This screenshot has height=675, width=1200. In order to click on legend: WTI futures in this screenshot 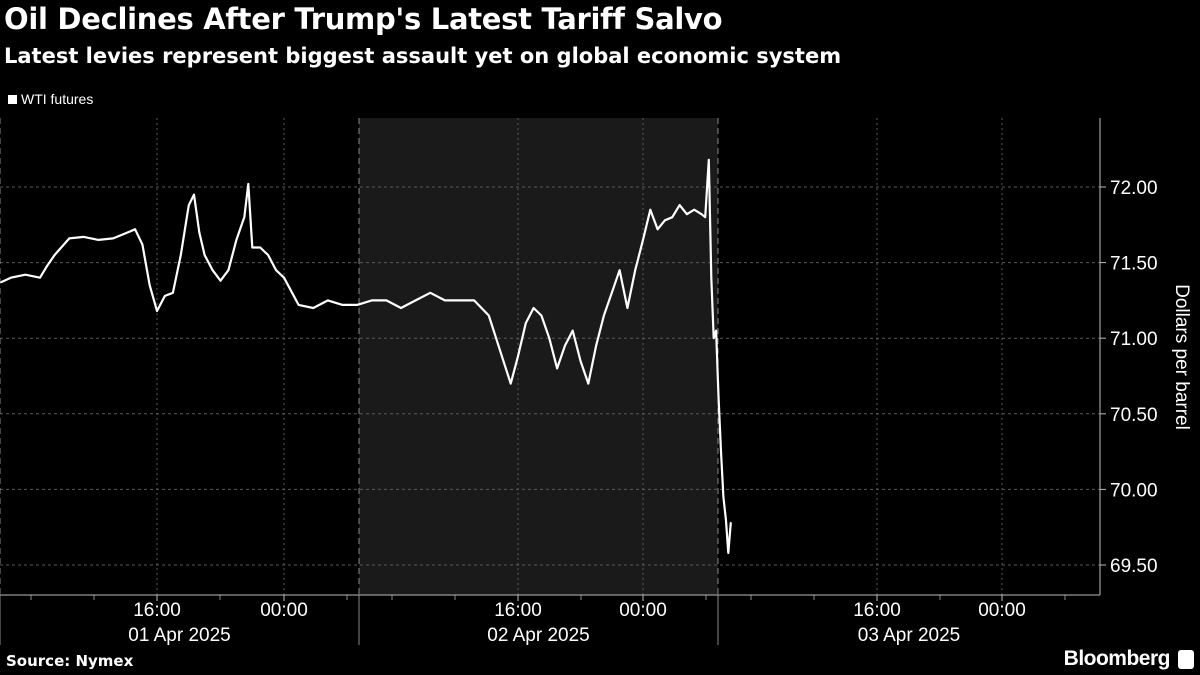, I will do `click(50, 99)`.